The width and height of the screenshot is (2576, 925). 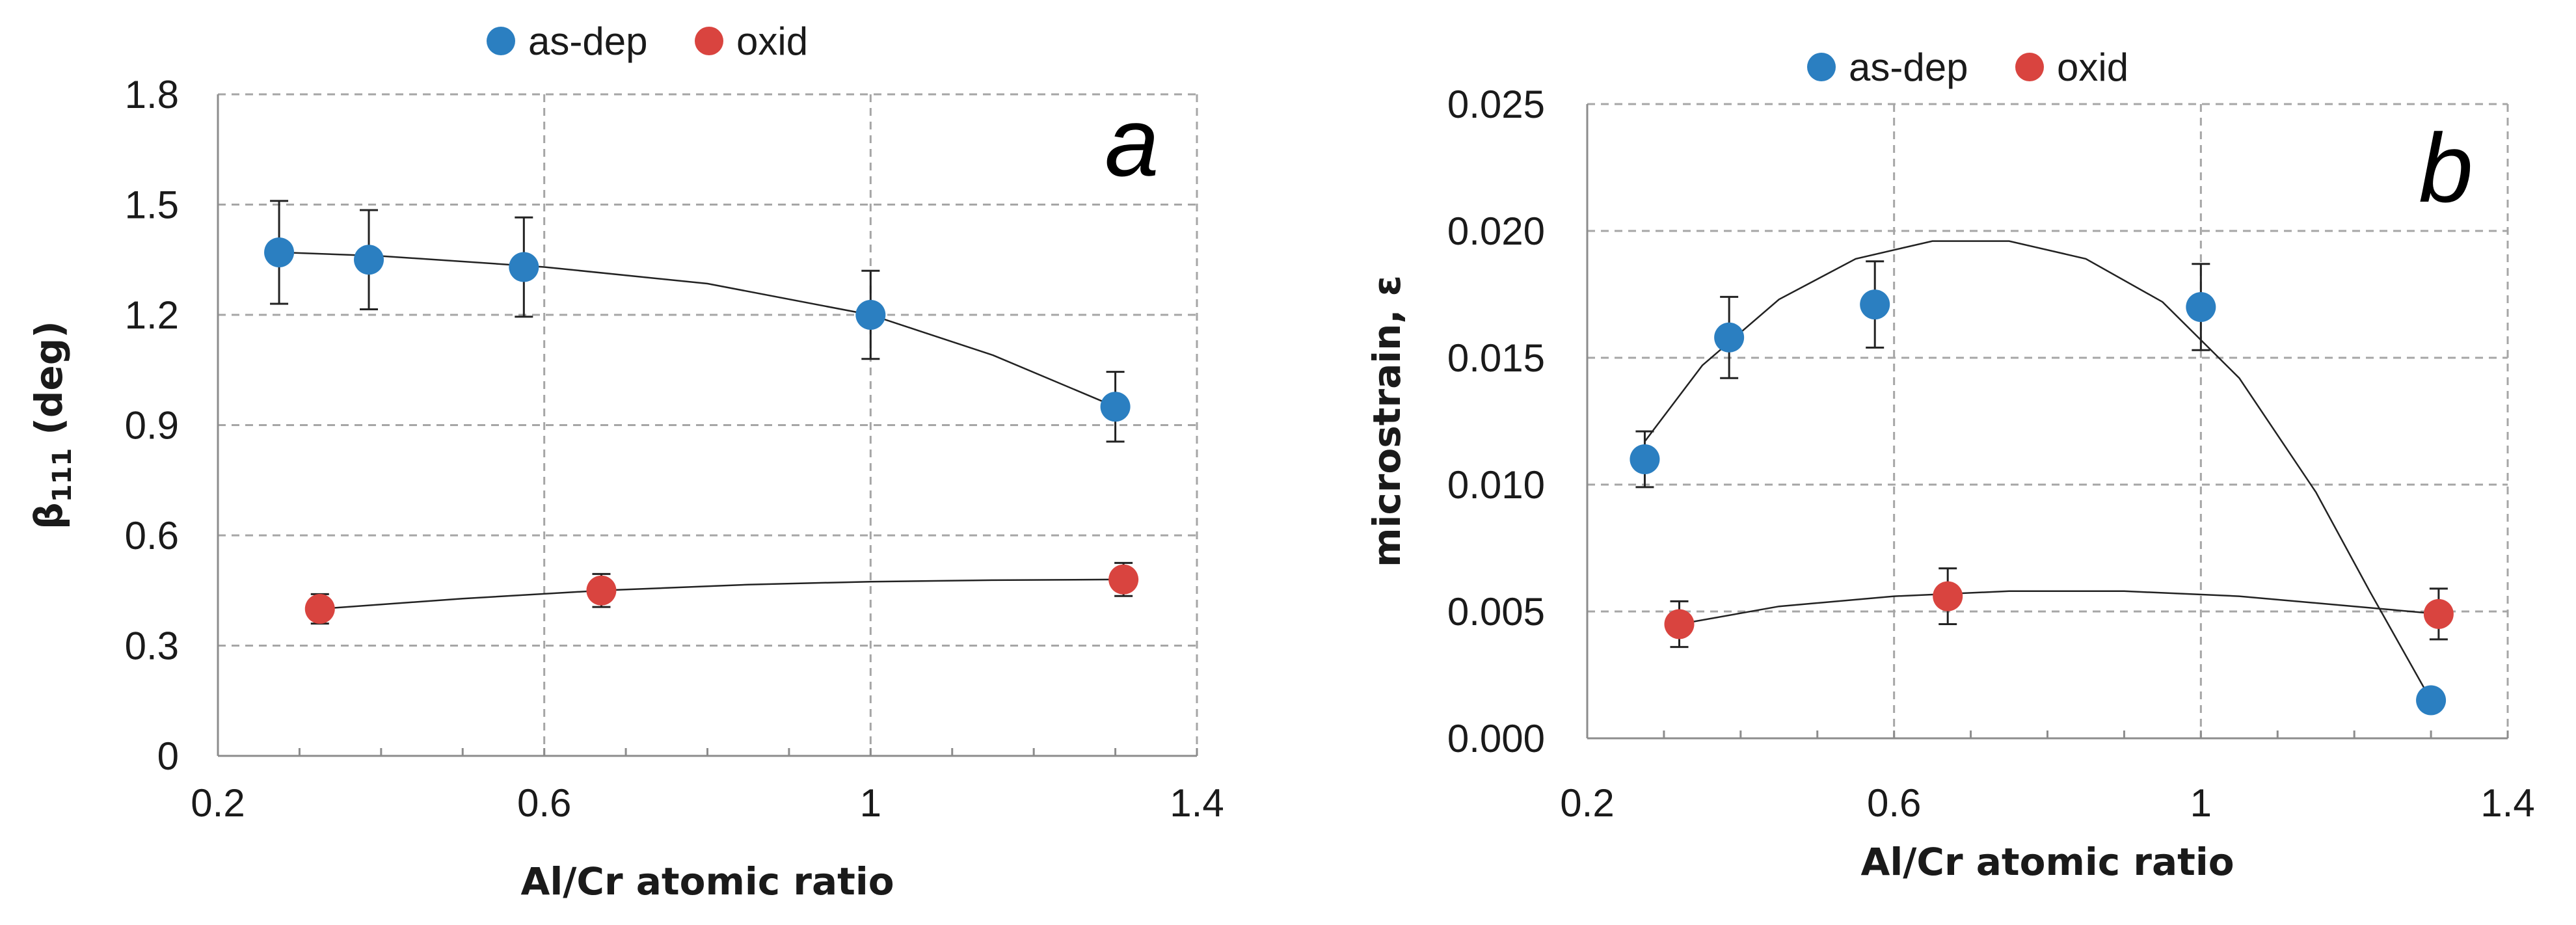 I want to click on chart-b-legend-marker-as-dep, so click(x=1821, y=67).